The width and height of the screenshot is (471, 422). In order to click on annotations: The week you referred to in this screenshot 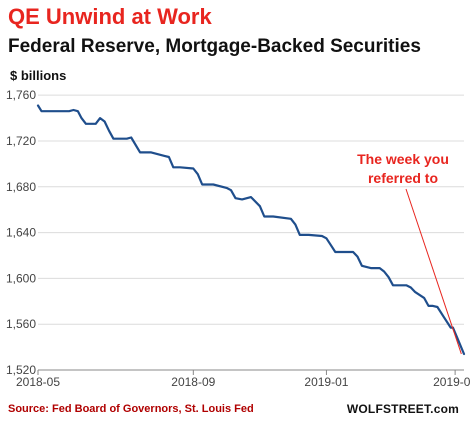, I will do `click(409, 253)`.